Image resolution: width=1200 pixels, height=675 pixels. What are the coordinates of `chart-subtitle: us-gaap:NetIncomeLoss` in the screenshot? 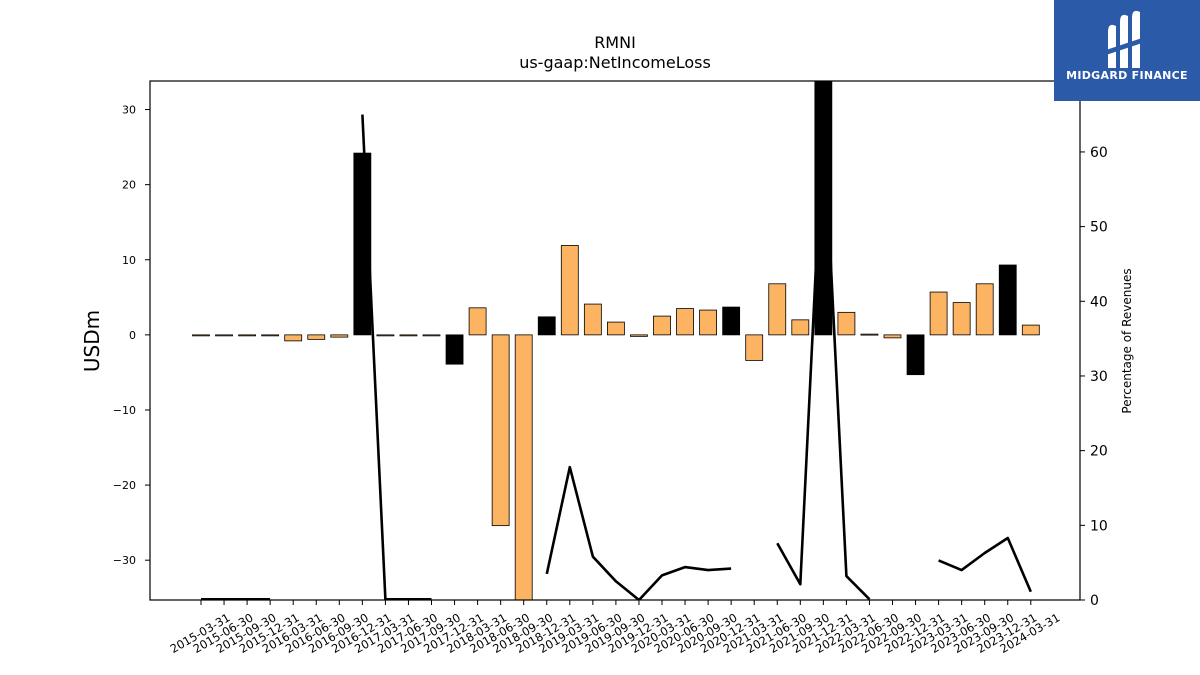 It's located at (615, 62).